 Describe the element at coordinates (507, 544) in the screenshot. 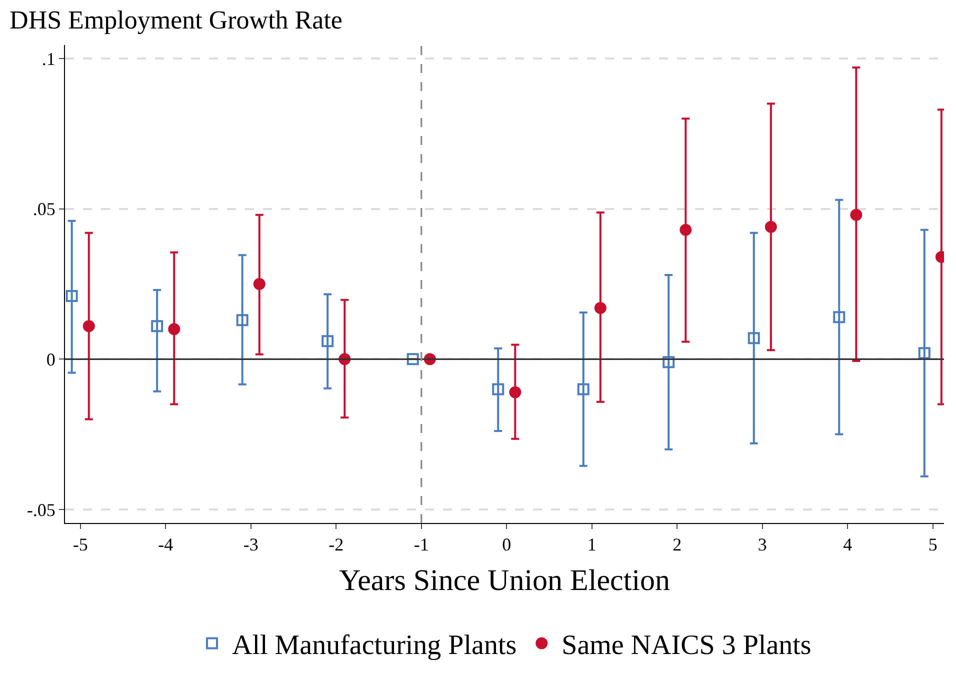

I see `x-tick-label: 0` at that location.